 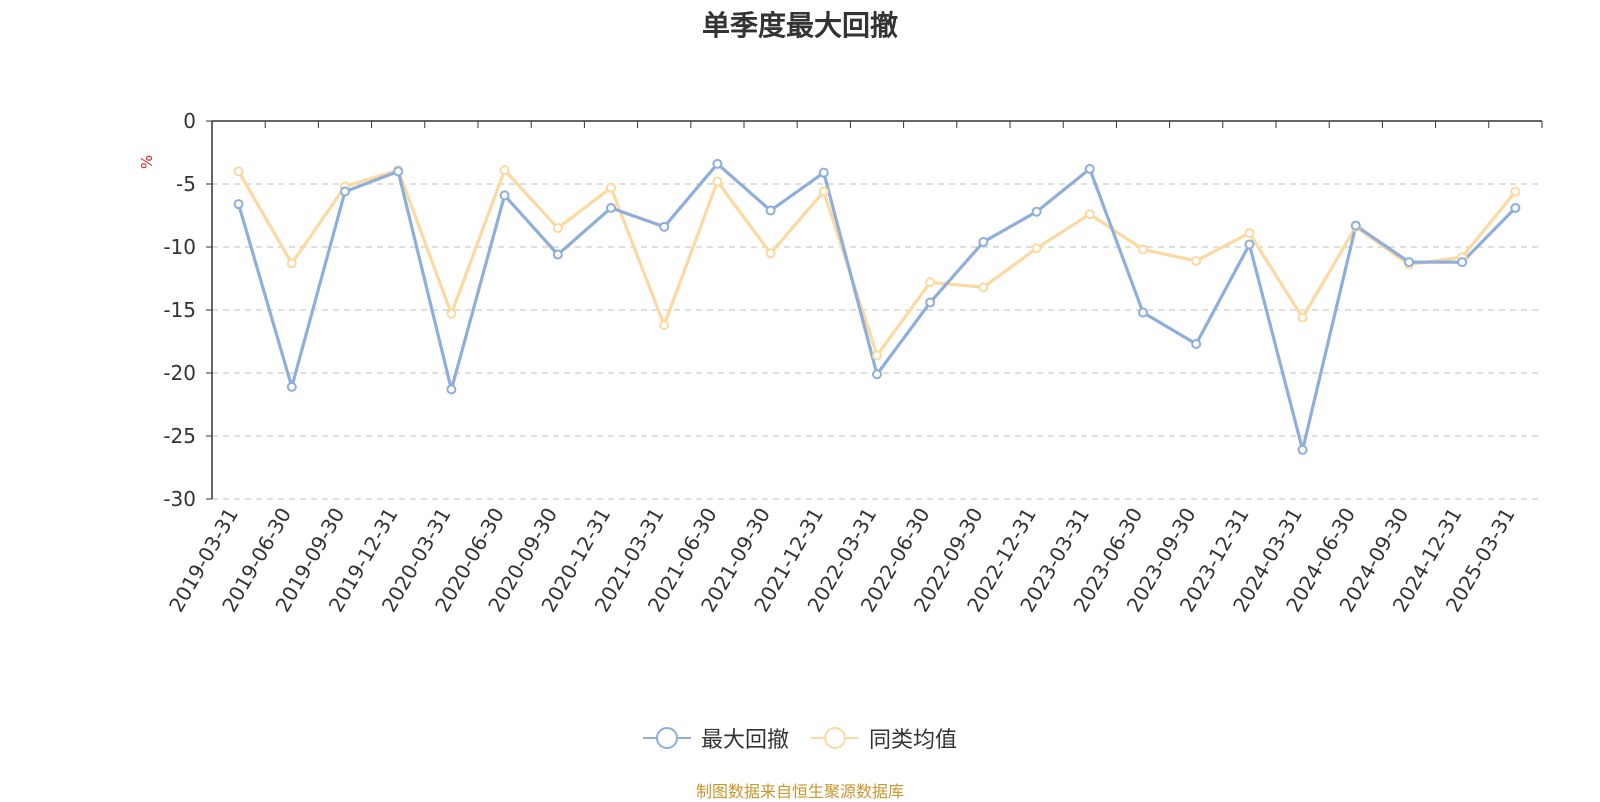 I want to click on y-tick-label: -25, so click(x=179, y=436).